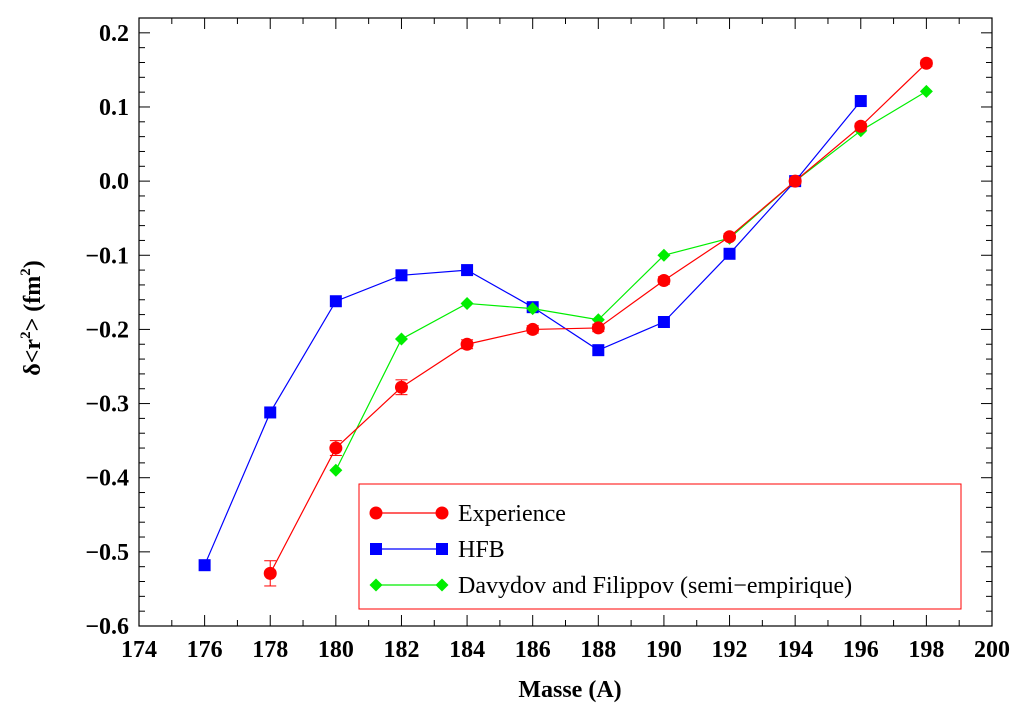  I want to click on x-tick-label: 182, so click(401, 650).